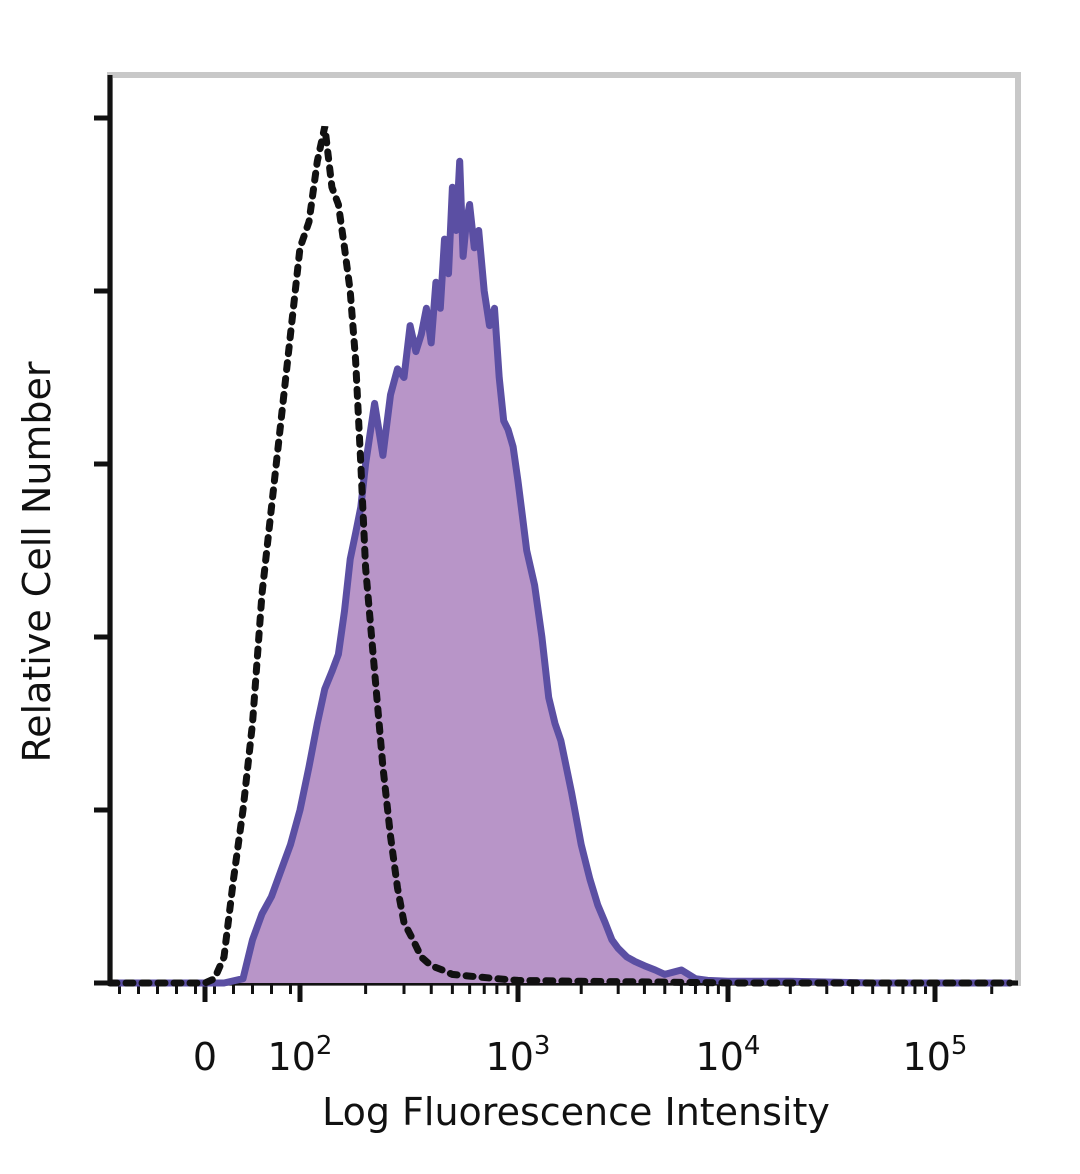 The image size is (1080, 1174). What do you see at coordinates (300, 1055) in the screenshot?
I see `x-tick-label-1: 102` at bounding box center [300, 1055].